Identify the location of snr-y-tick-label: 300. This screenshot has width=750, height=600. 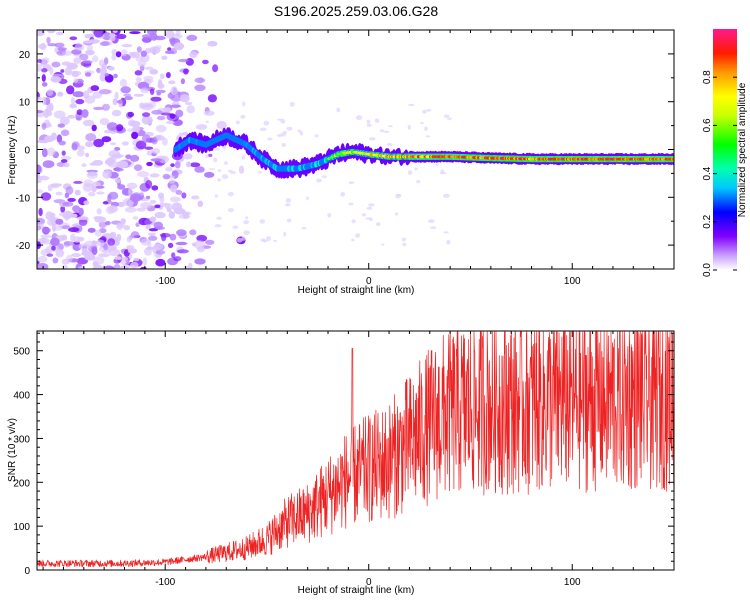
(21, 439).